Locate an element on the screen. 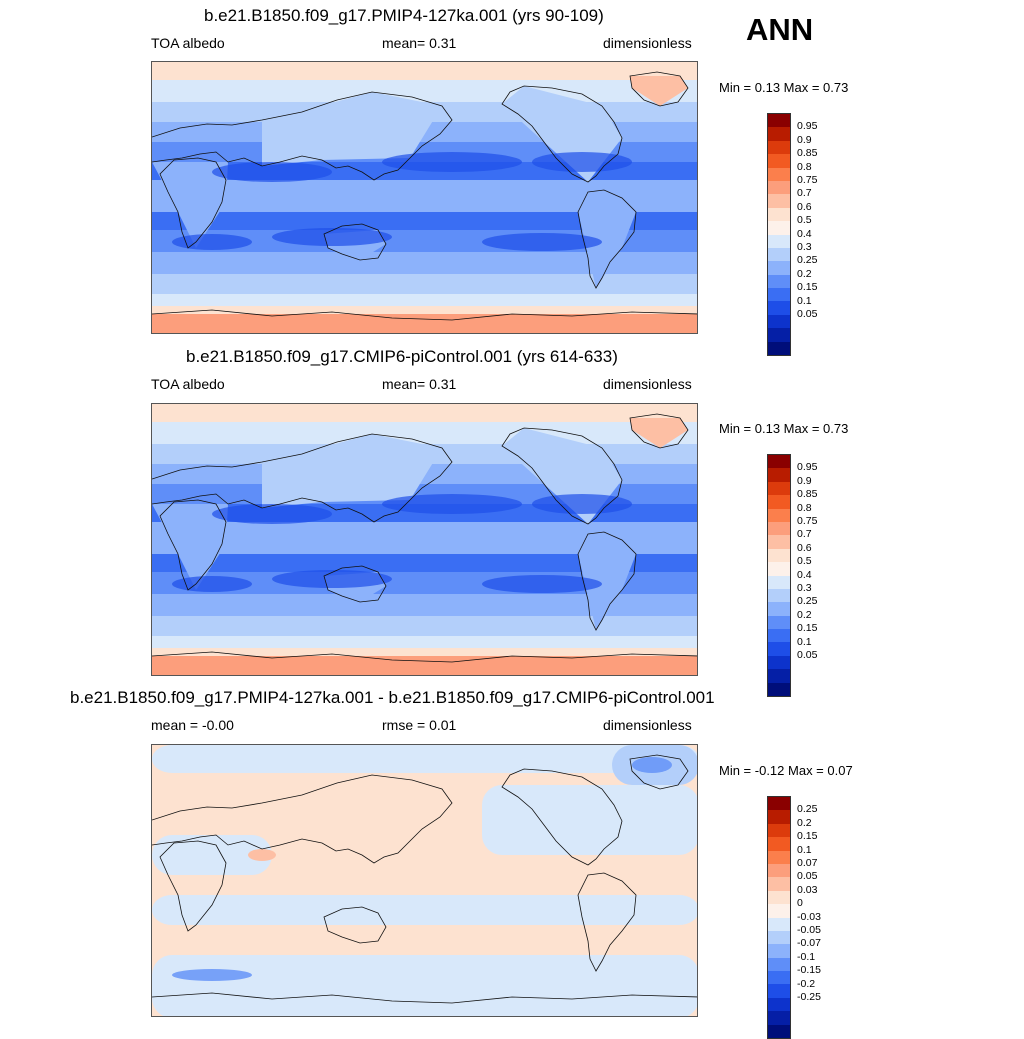 The width and height of the screenshot is (1024, 1039). panel3-colorbar is located at coordinates (779, 917).